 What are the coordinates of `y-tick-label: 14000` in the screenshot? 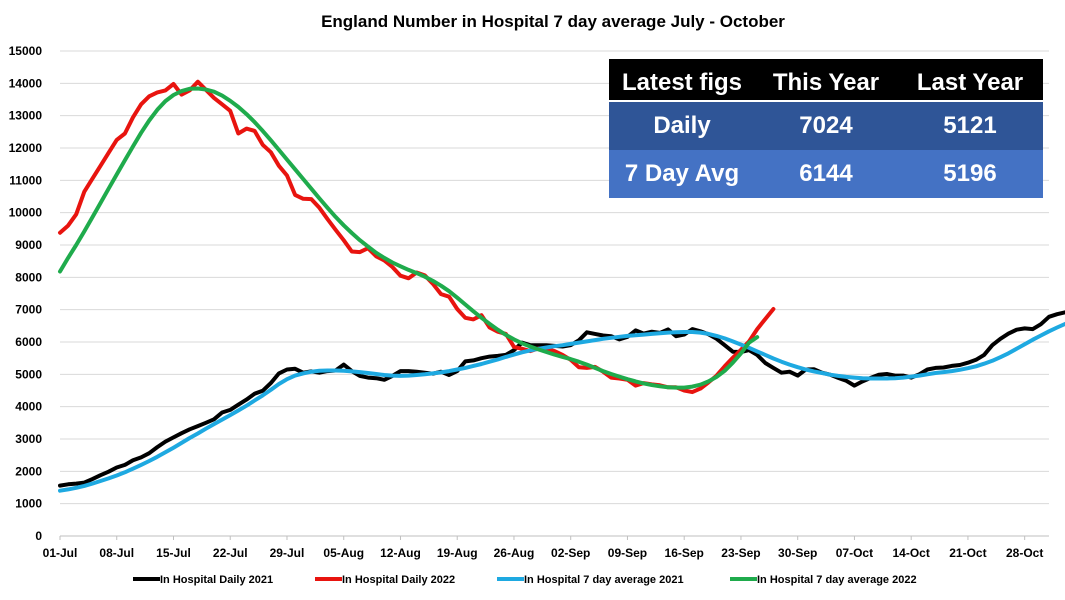 It's located at (26, 83).